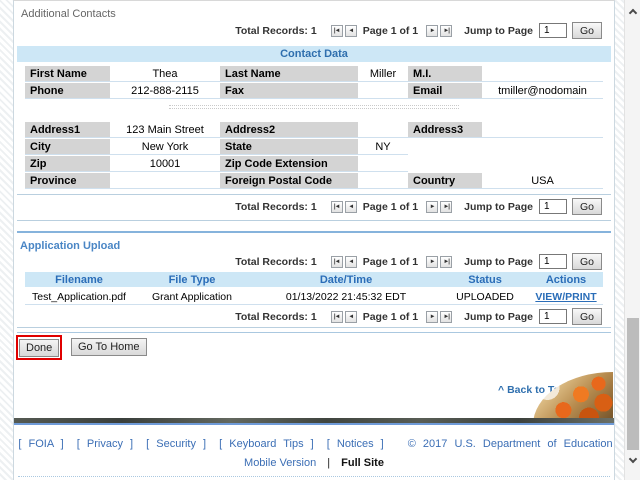  I want to click on done-button: Done, so click(39, 348).